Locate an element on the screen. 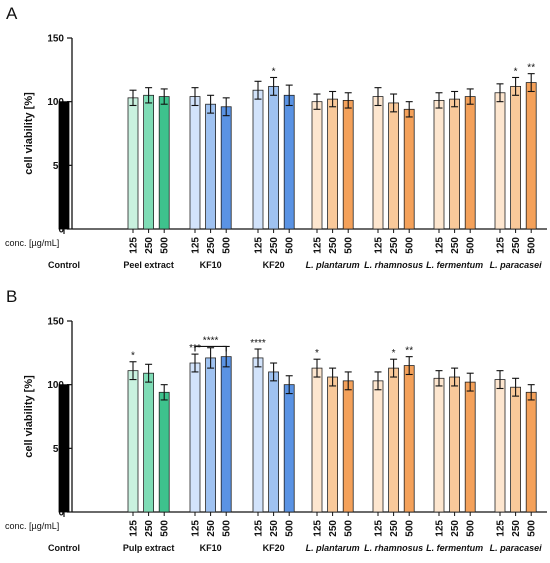 This screenshot has width=550, height=563. group-label: L. fermentum is located at coordinates (454, 548).